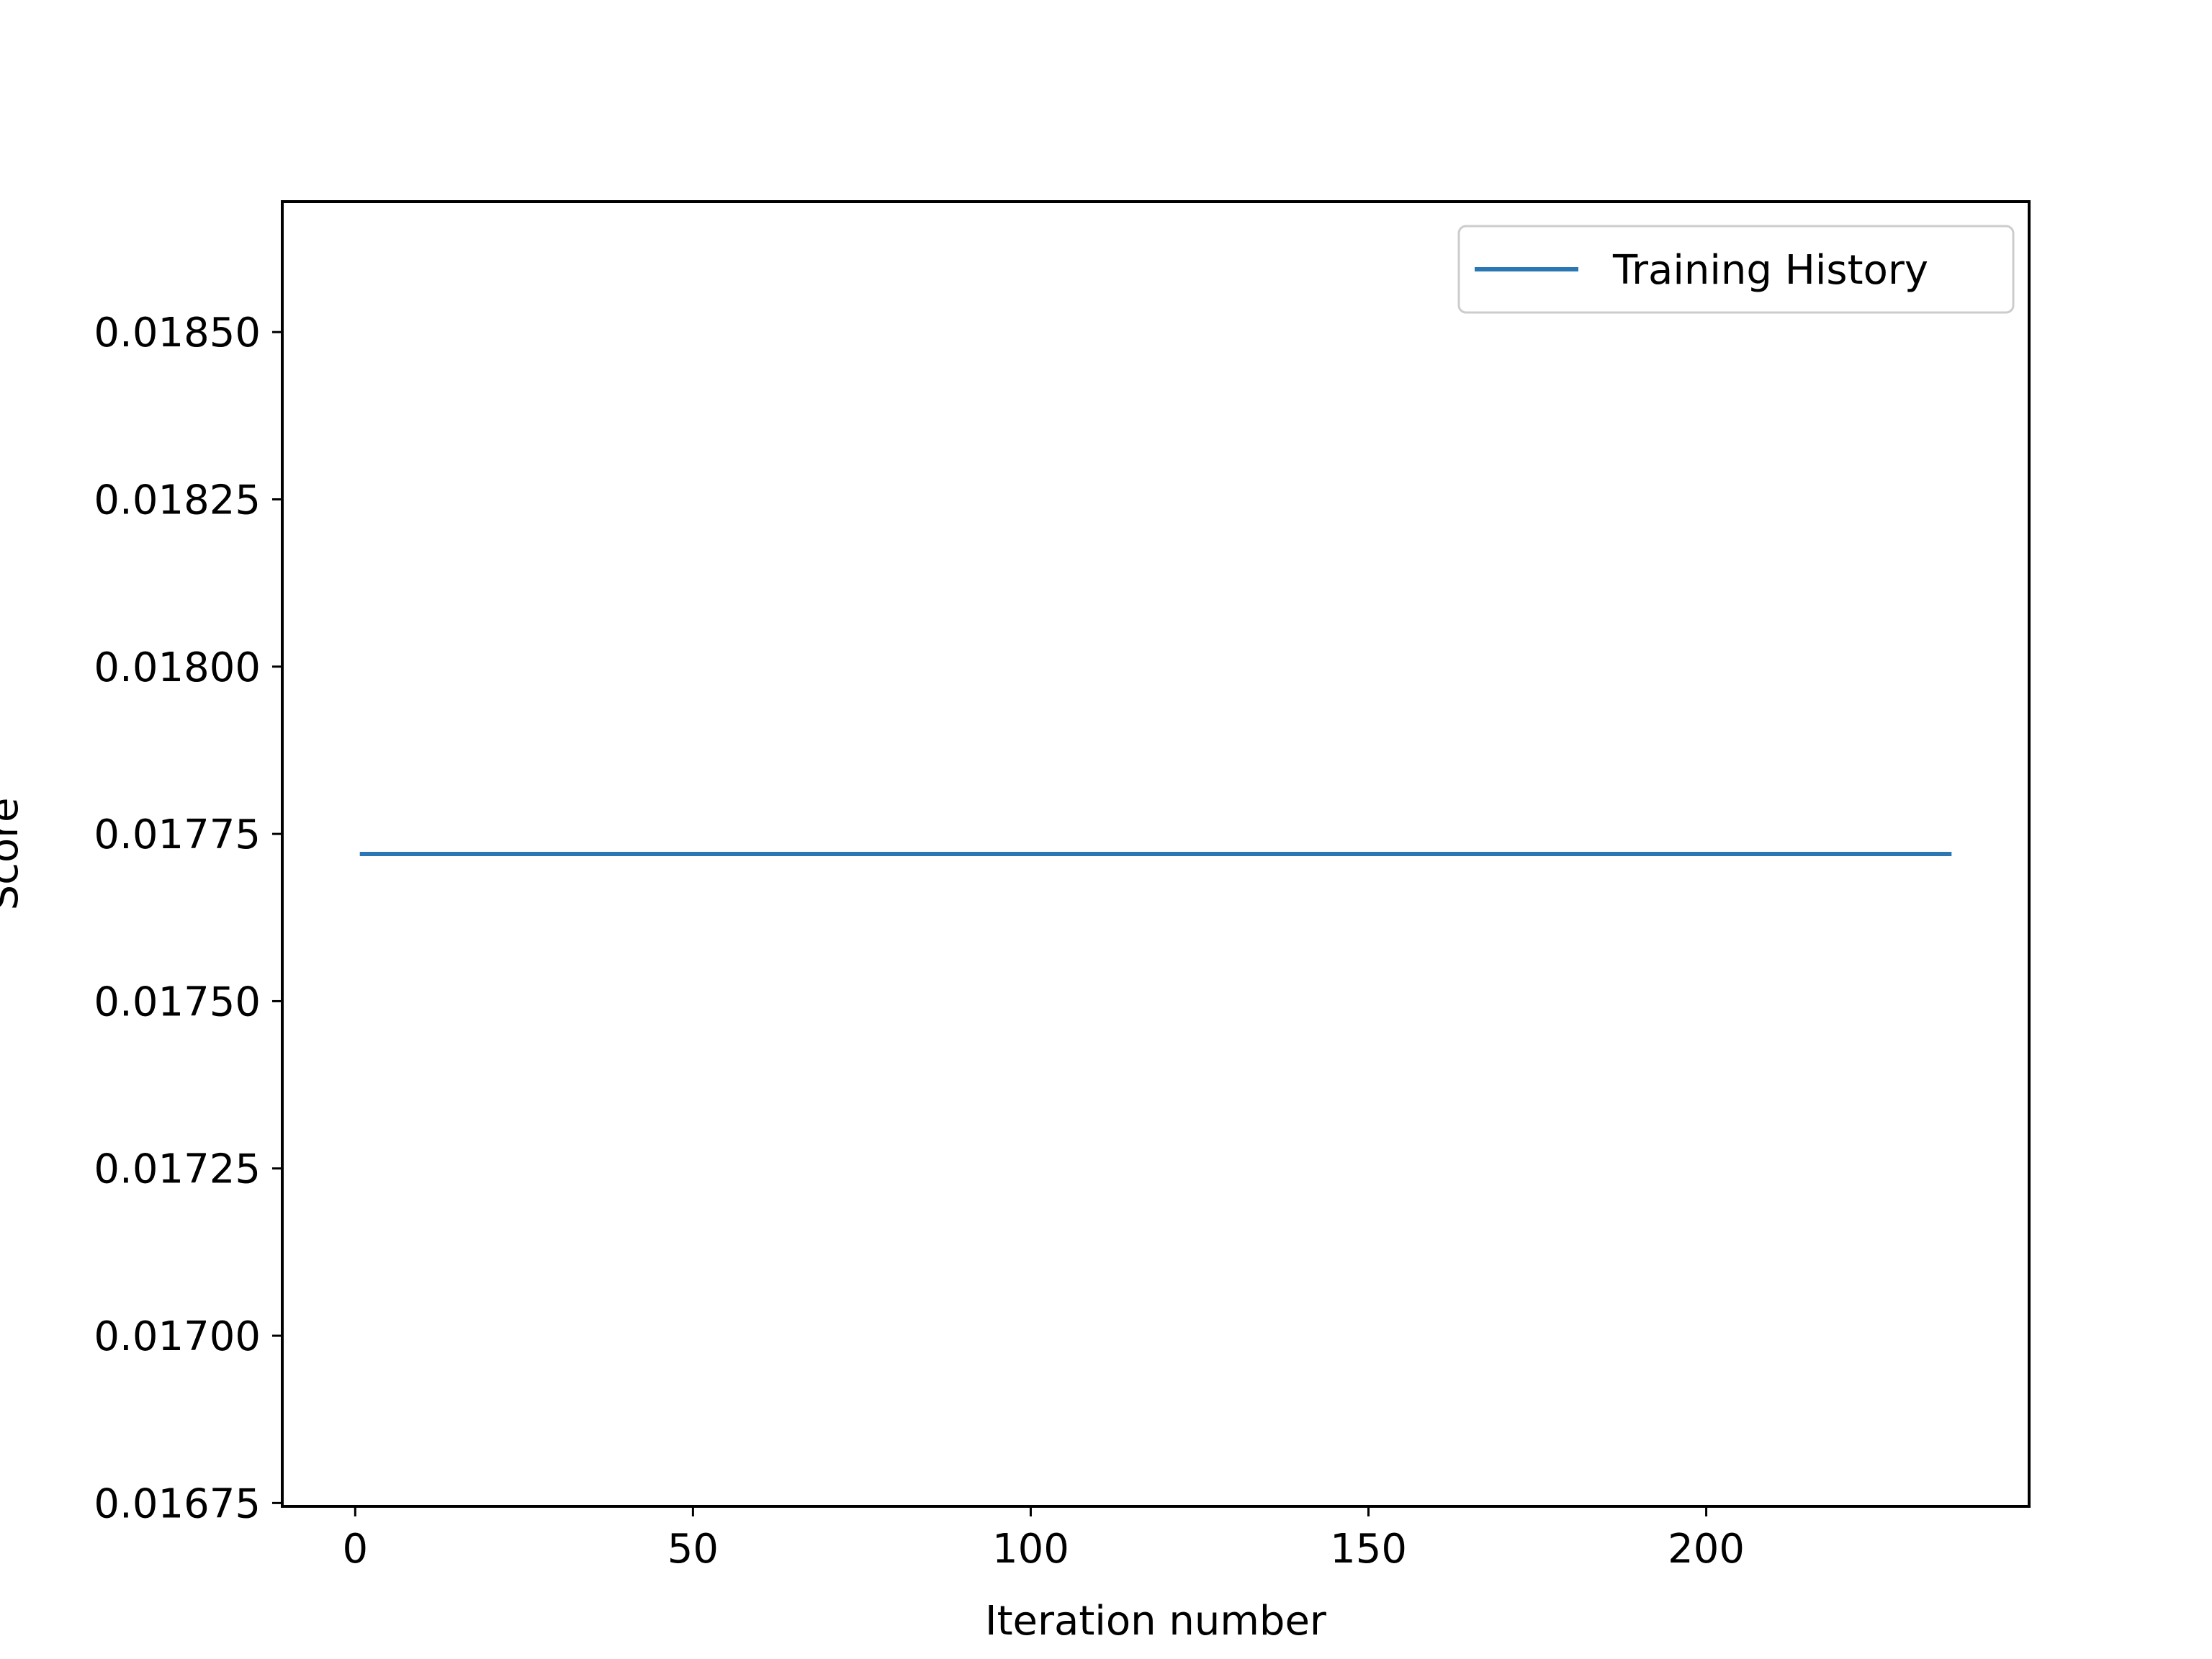  Describe the element at coordinates (178, 333) in the screenshot. I see `y-tick-label: 0.01850` at that location.